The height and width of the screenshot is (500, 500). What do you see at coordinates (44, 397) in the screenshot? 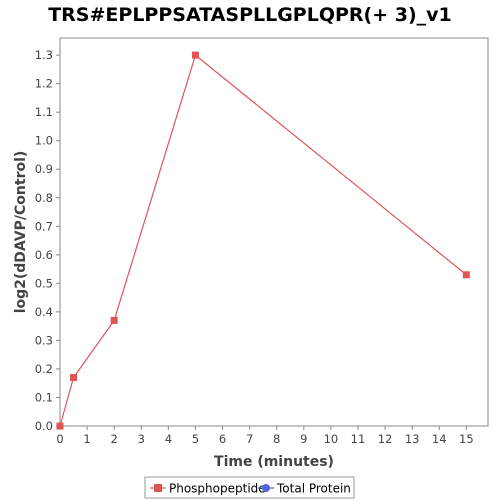
I see `y-tick-label: 0.1` at bounding box center [44, 397].